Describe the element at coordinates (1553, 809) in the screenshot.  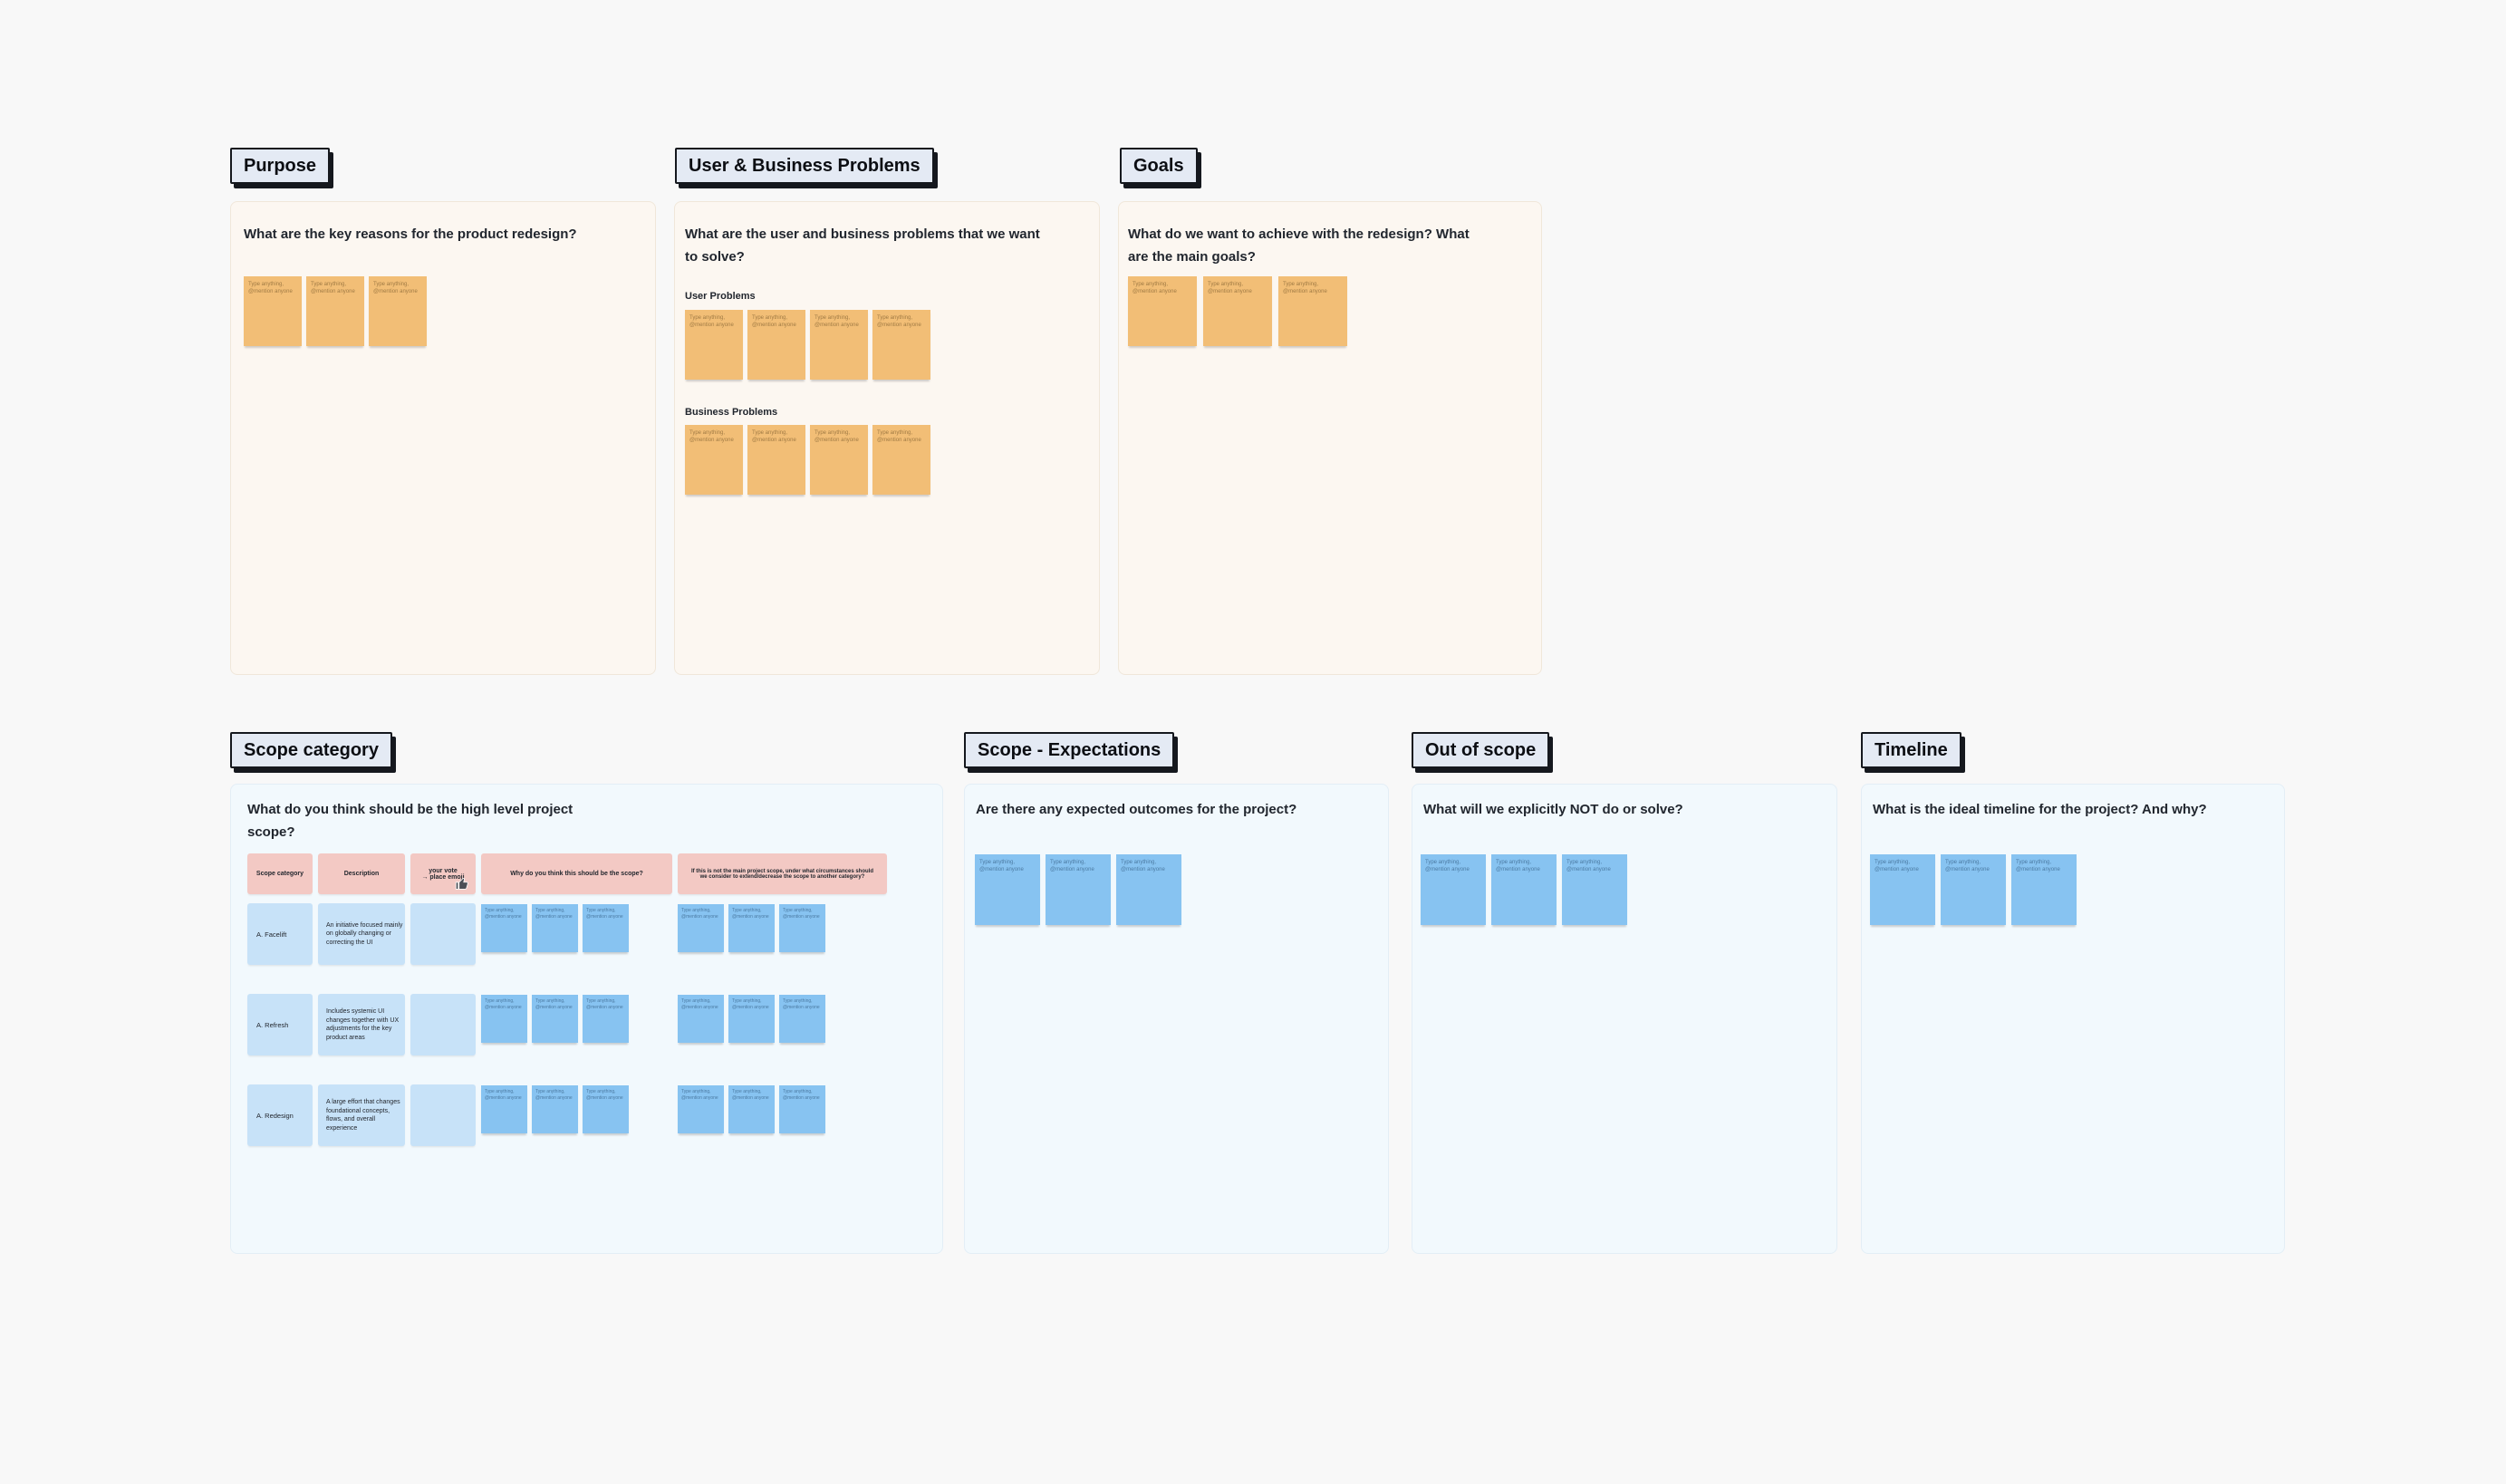
I see `out-of-scope-question: What will we explicitly NOT do or solve?` at that location.